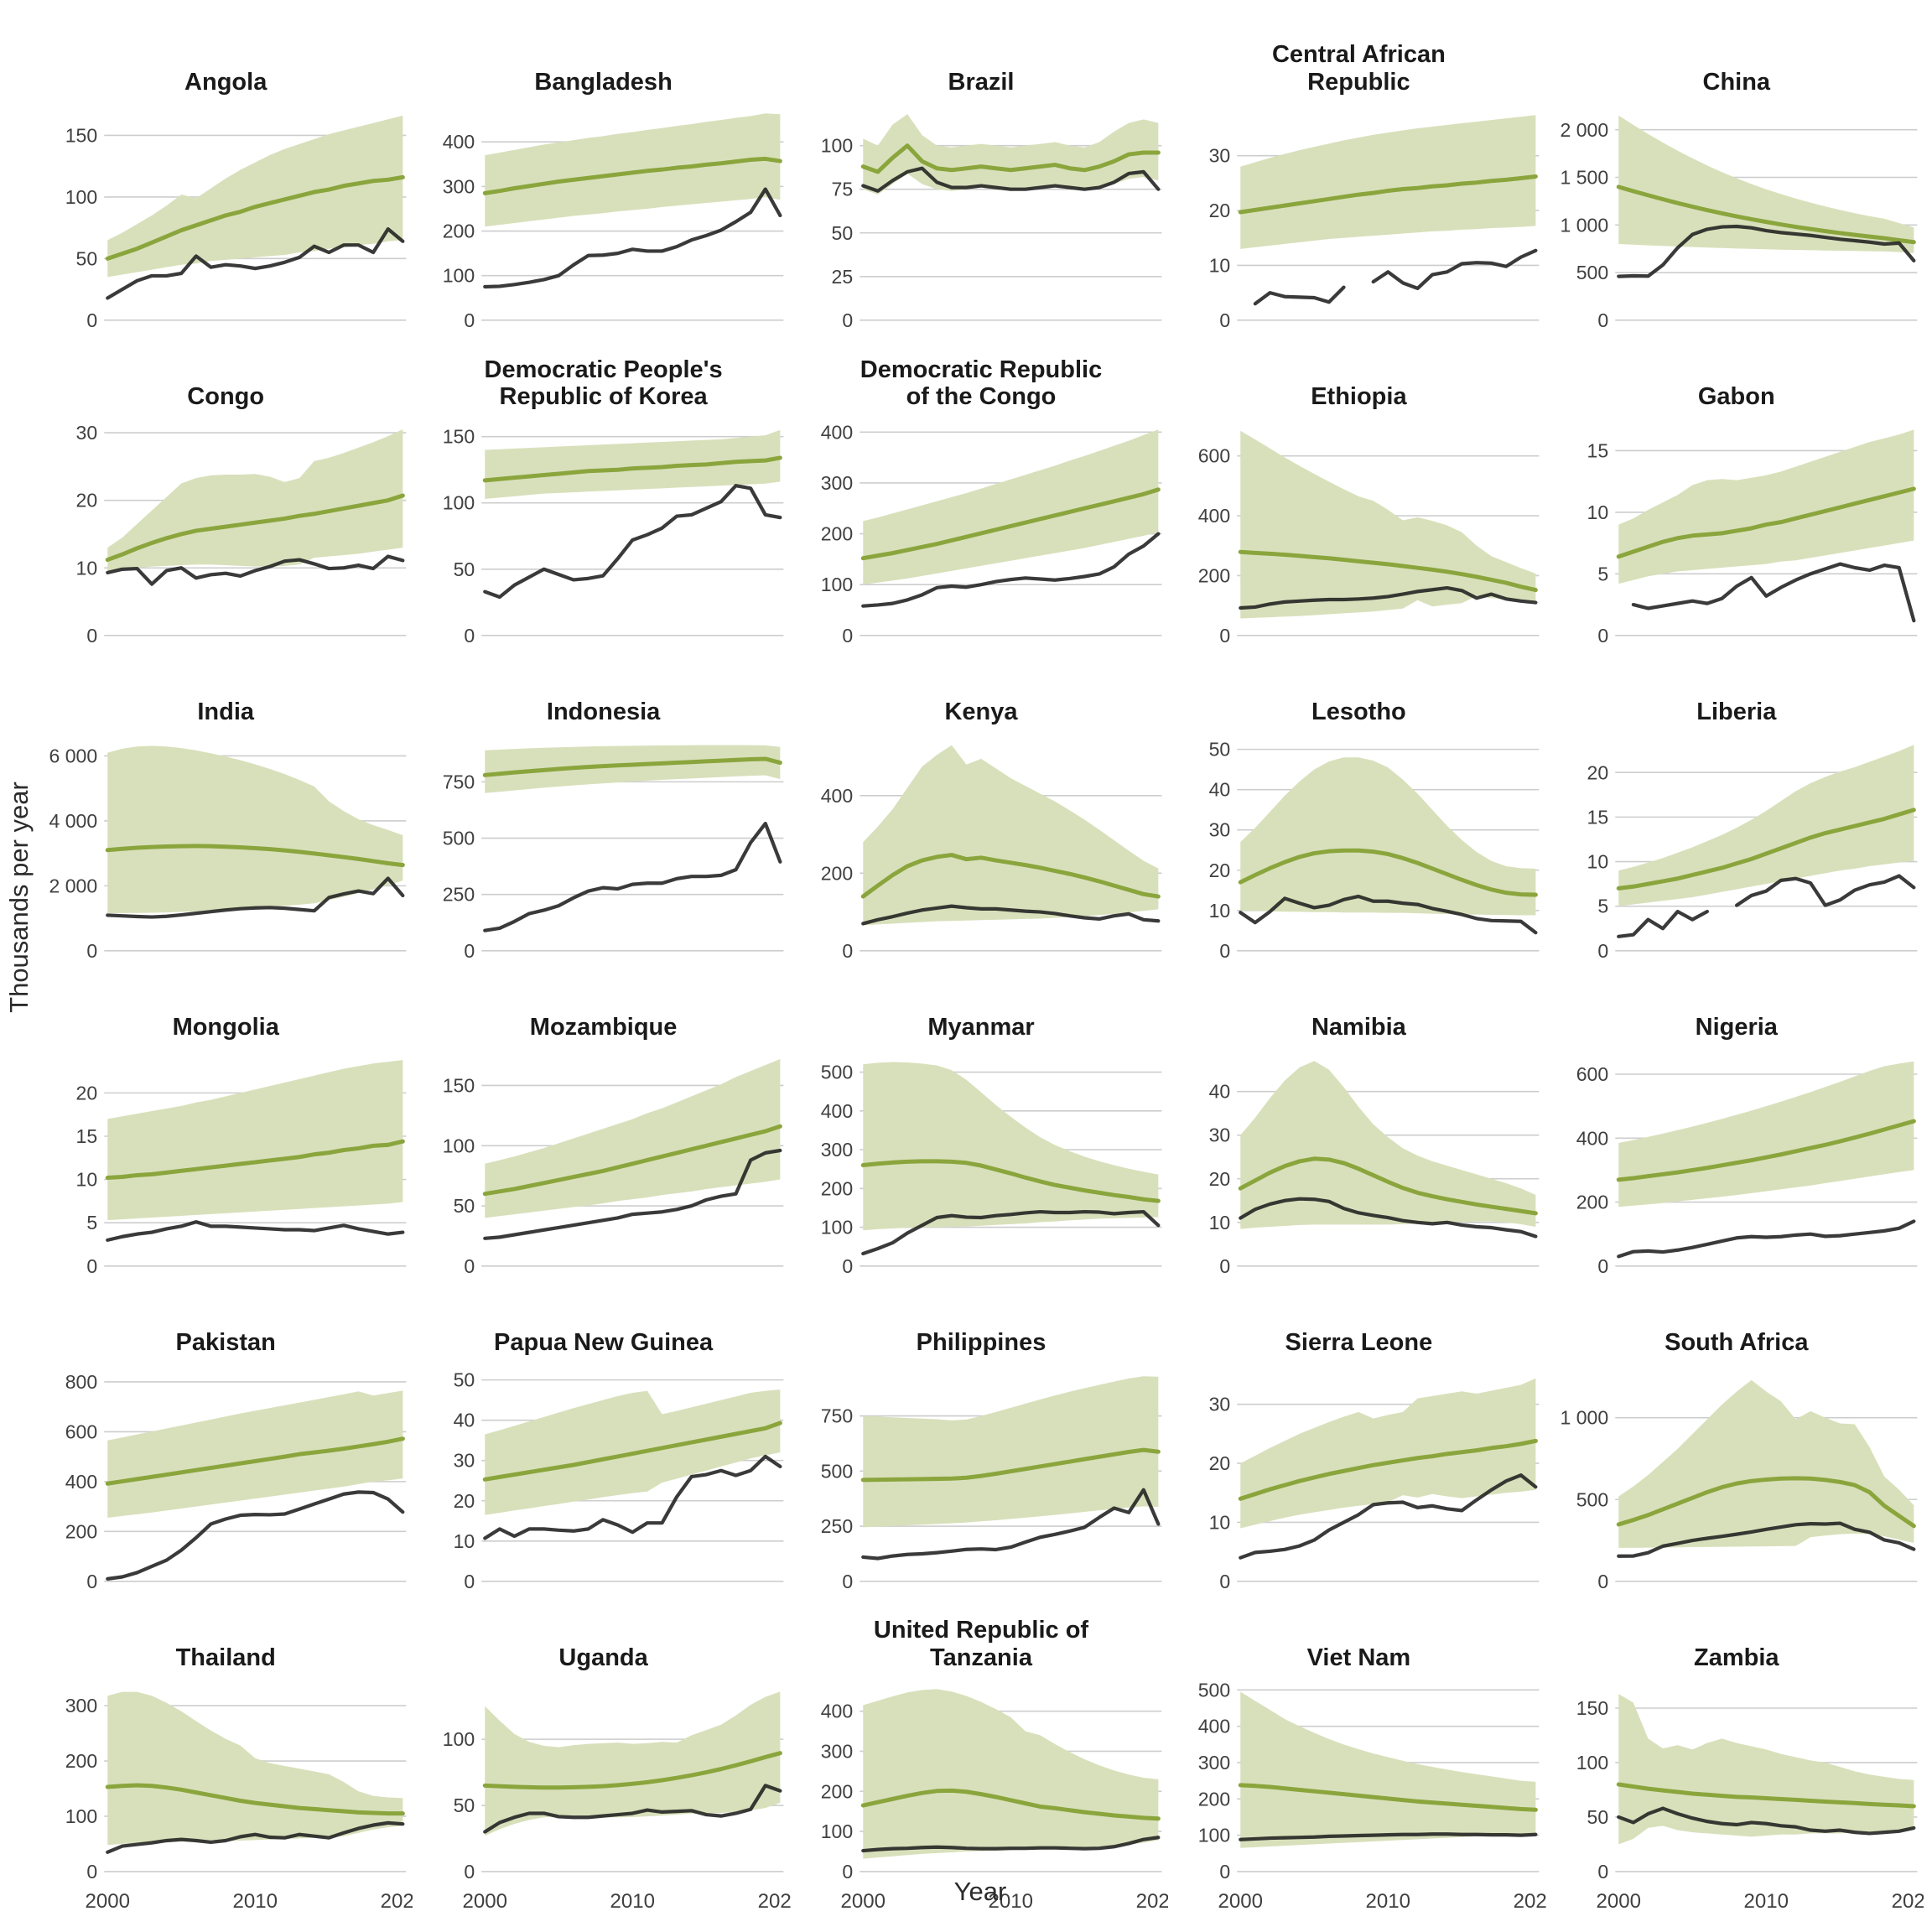 The height and width of the screenshot is (1932, 1932). I want to click on facet-south-africa: South Africa 0 500 1 000, so click(1737, 1444).